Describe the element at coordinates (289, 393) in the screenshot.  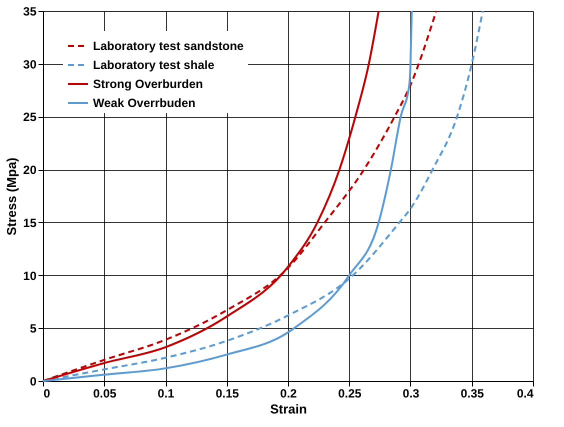
I see `x-tick-label: 0.2` at that location.